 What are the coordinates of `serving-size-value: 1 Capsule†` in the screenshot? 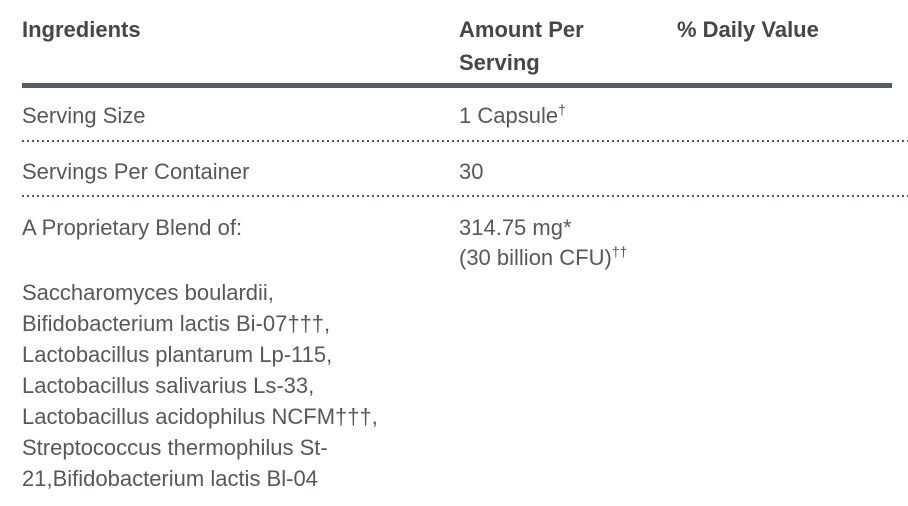 It's located at (568, 116).